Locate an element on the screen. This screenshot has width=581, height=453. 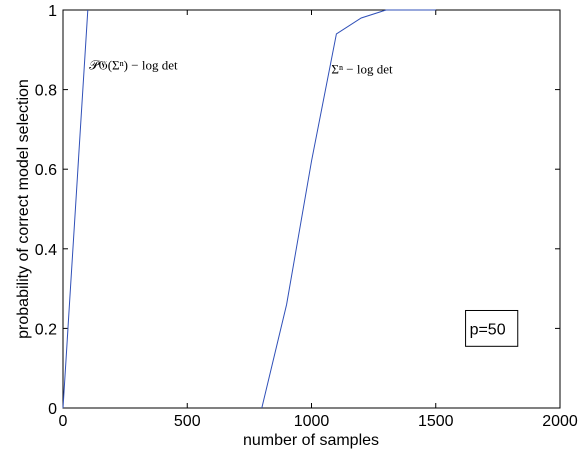
y-tick-label: 1 is located at coordinates (52, 11).